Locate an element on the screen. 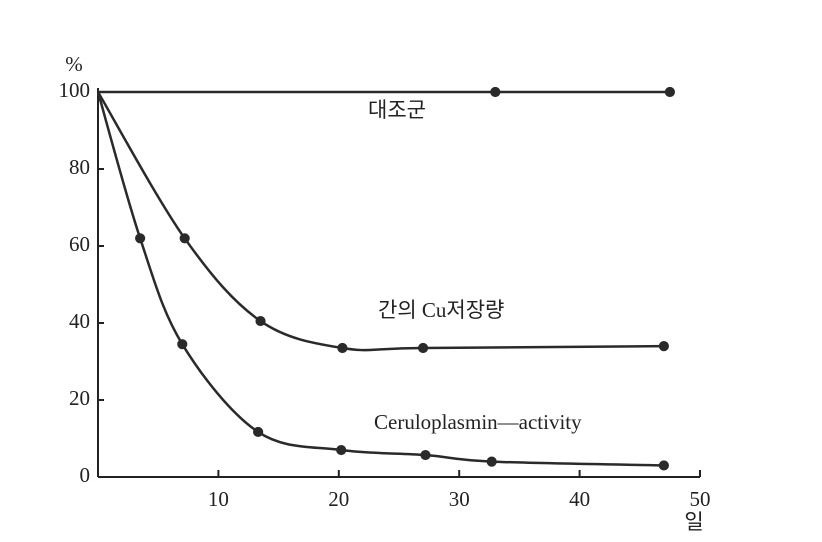 The image size is (822, 542). x-tick-label: 40 is located at coordinates (579, 499).